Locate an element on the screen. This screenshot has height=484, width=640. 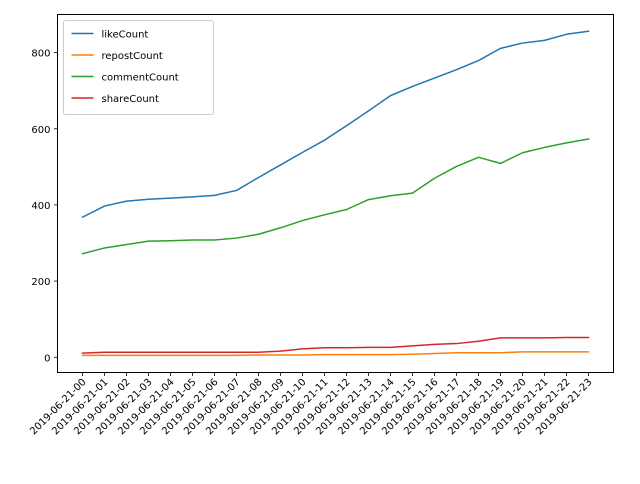
legend-label-repostCount: repostCount is located at coordinates (132, 56).